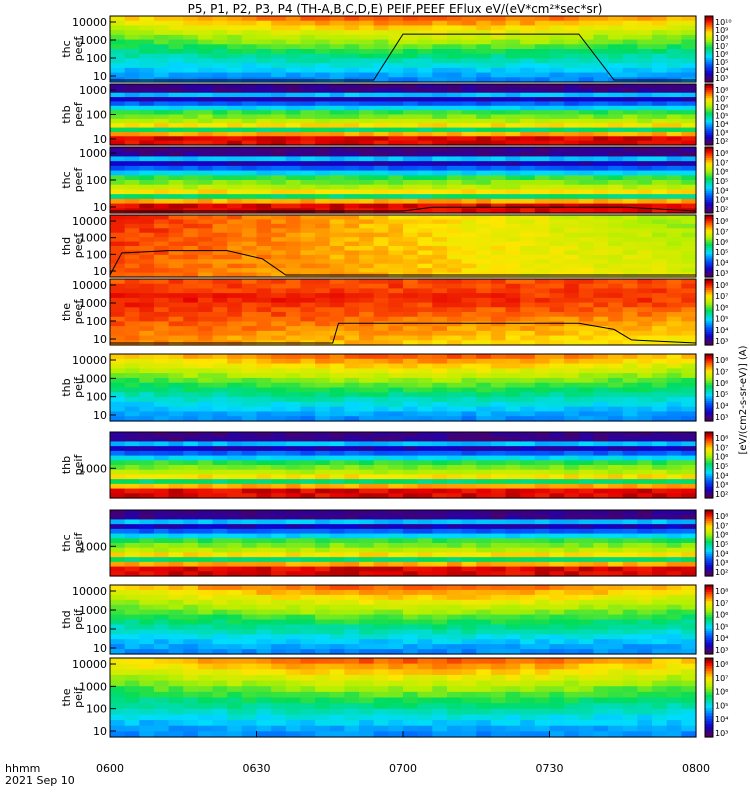  What do you see at coordinates (78, 246) in the screenshot?
I see `y-axis-label: peef` at bounding box center [78, 246].